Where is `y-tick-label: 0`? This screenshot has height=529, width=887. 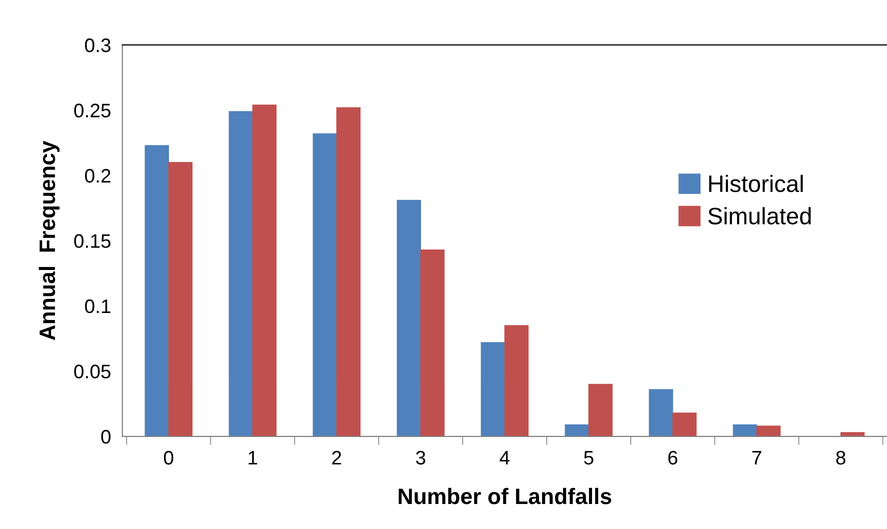 y-tick-label: 0 is located at coordinates (106, 437).